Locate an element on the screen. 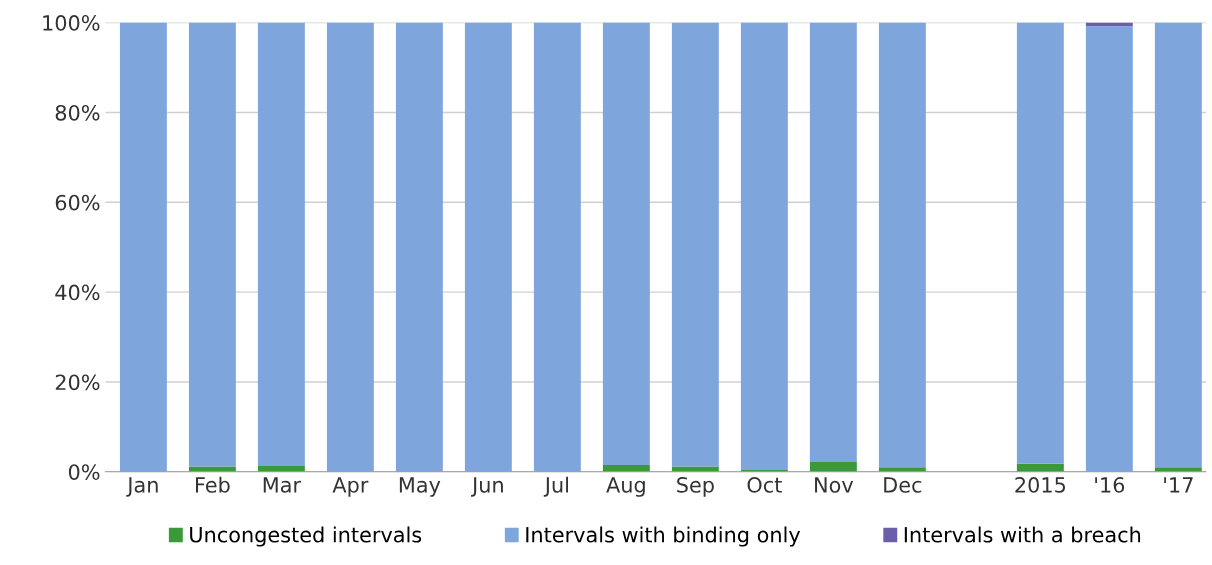 This screenshot has width=1212, height=565. x-tick-label: Oct is located at coordinates (764, 485).